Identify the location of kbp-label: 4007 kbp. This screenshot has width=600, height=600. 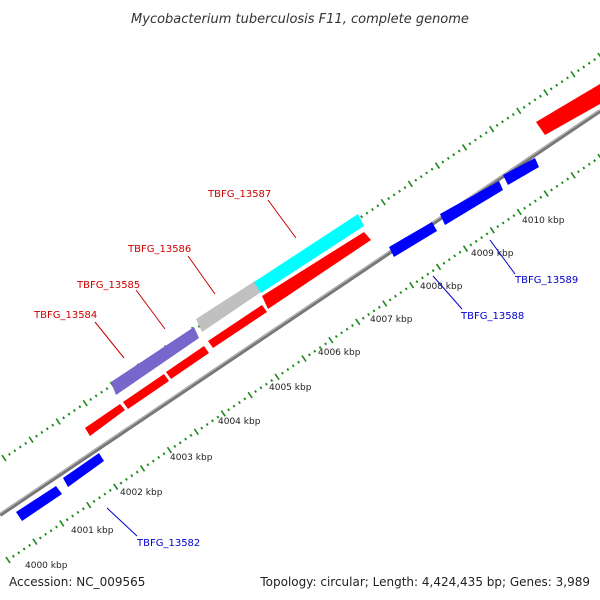
(391, 320).